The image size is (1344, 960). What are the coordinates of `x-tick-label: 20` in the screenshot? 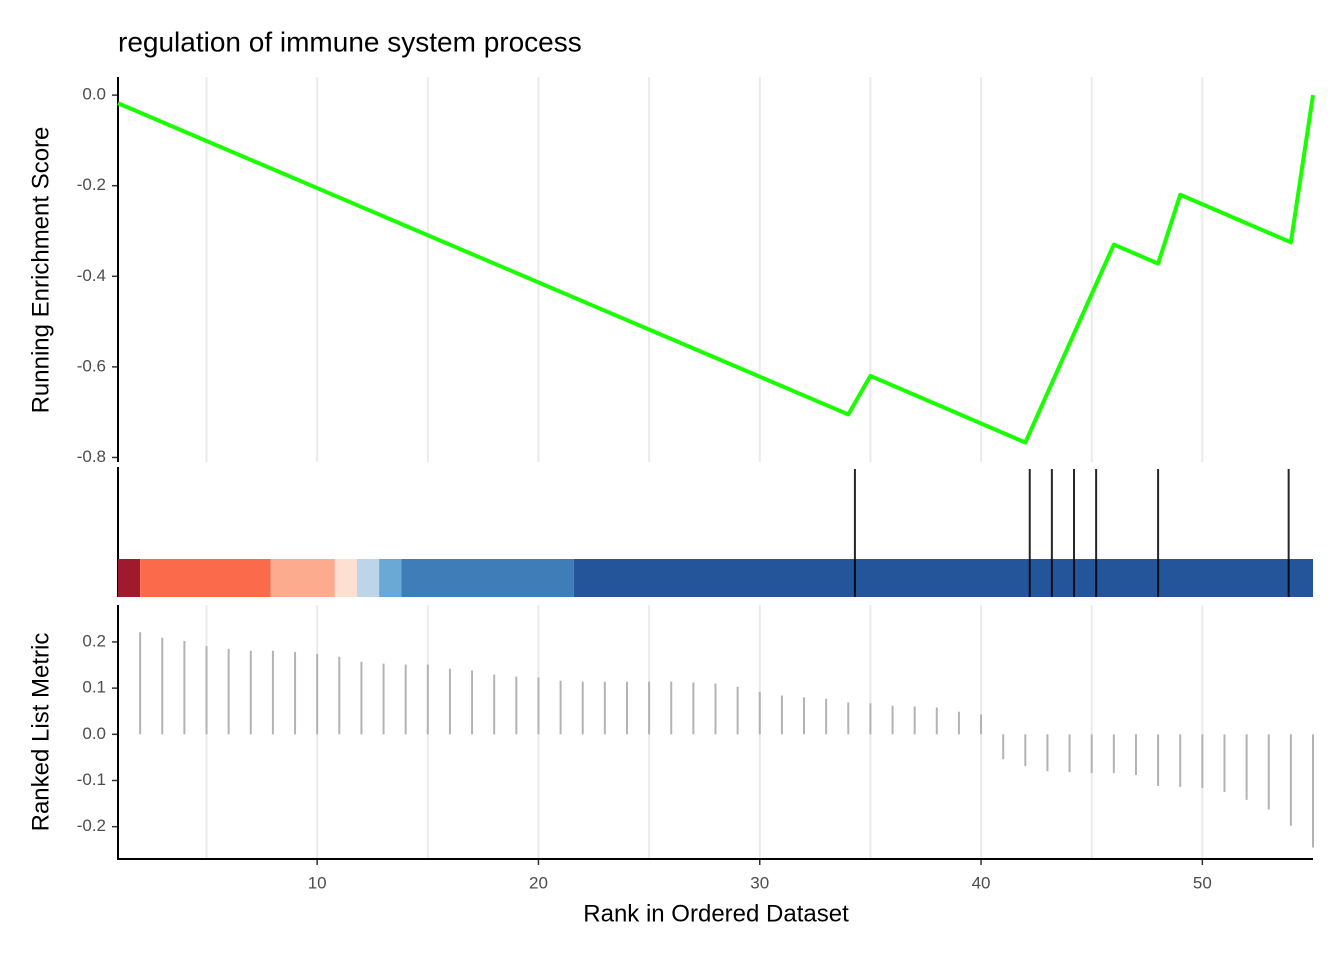 It's located at (538, 882).